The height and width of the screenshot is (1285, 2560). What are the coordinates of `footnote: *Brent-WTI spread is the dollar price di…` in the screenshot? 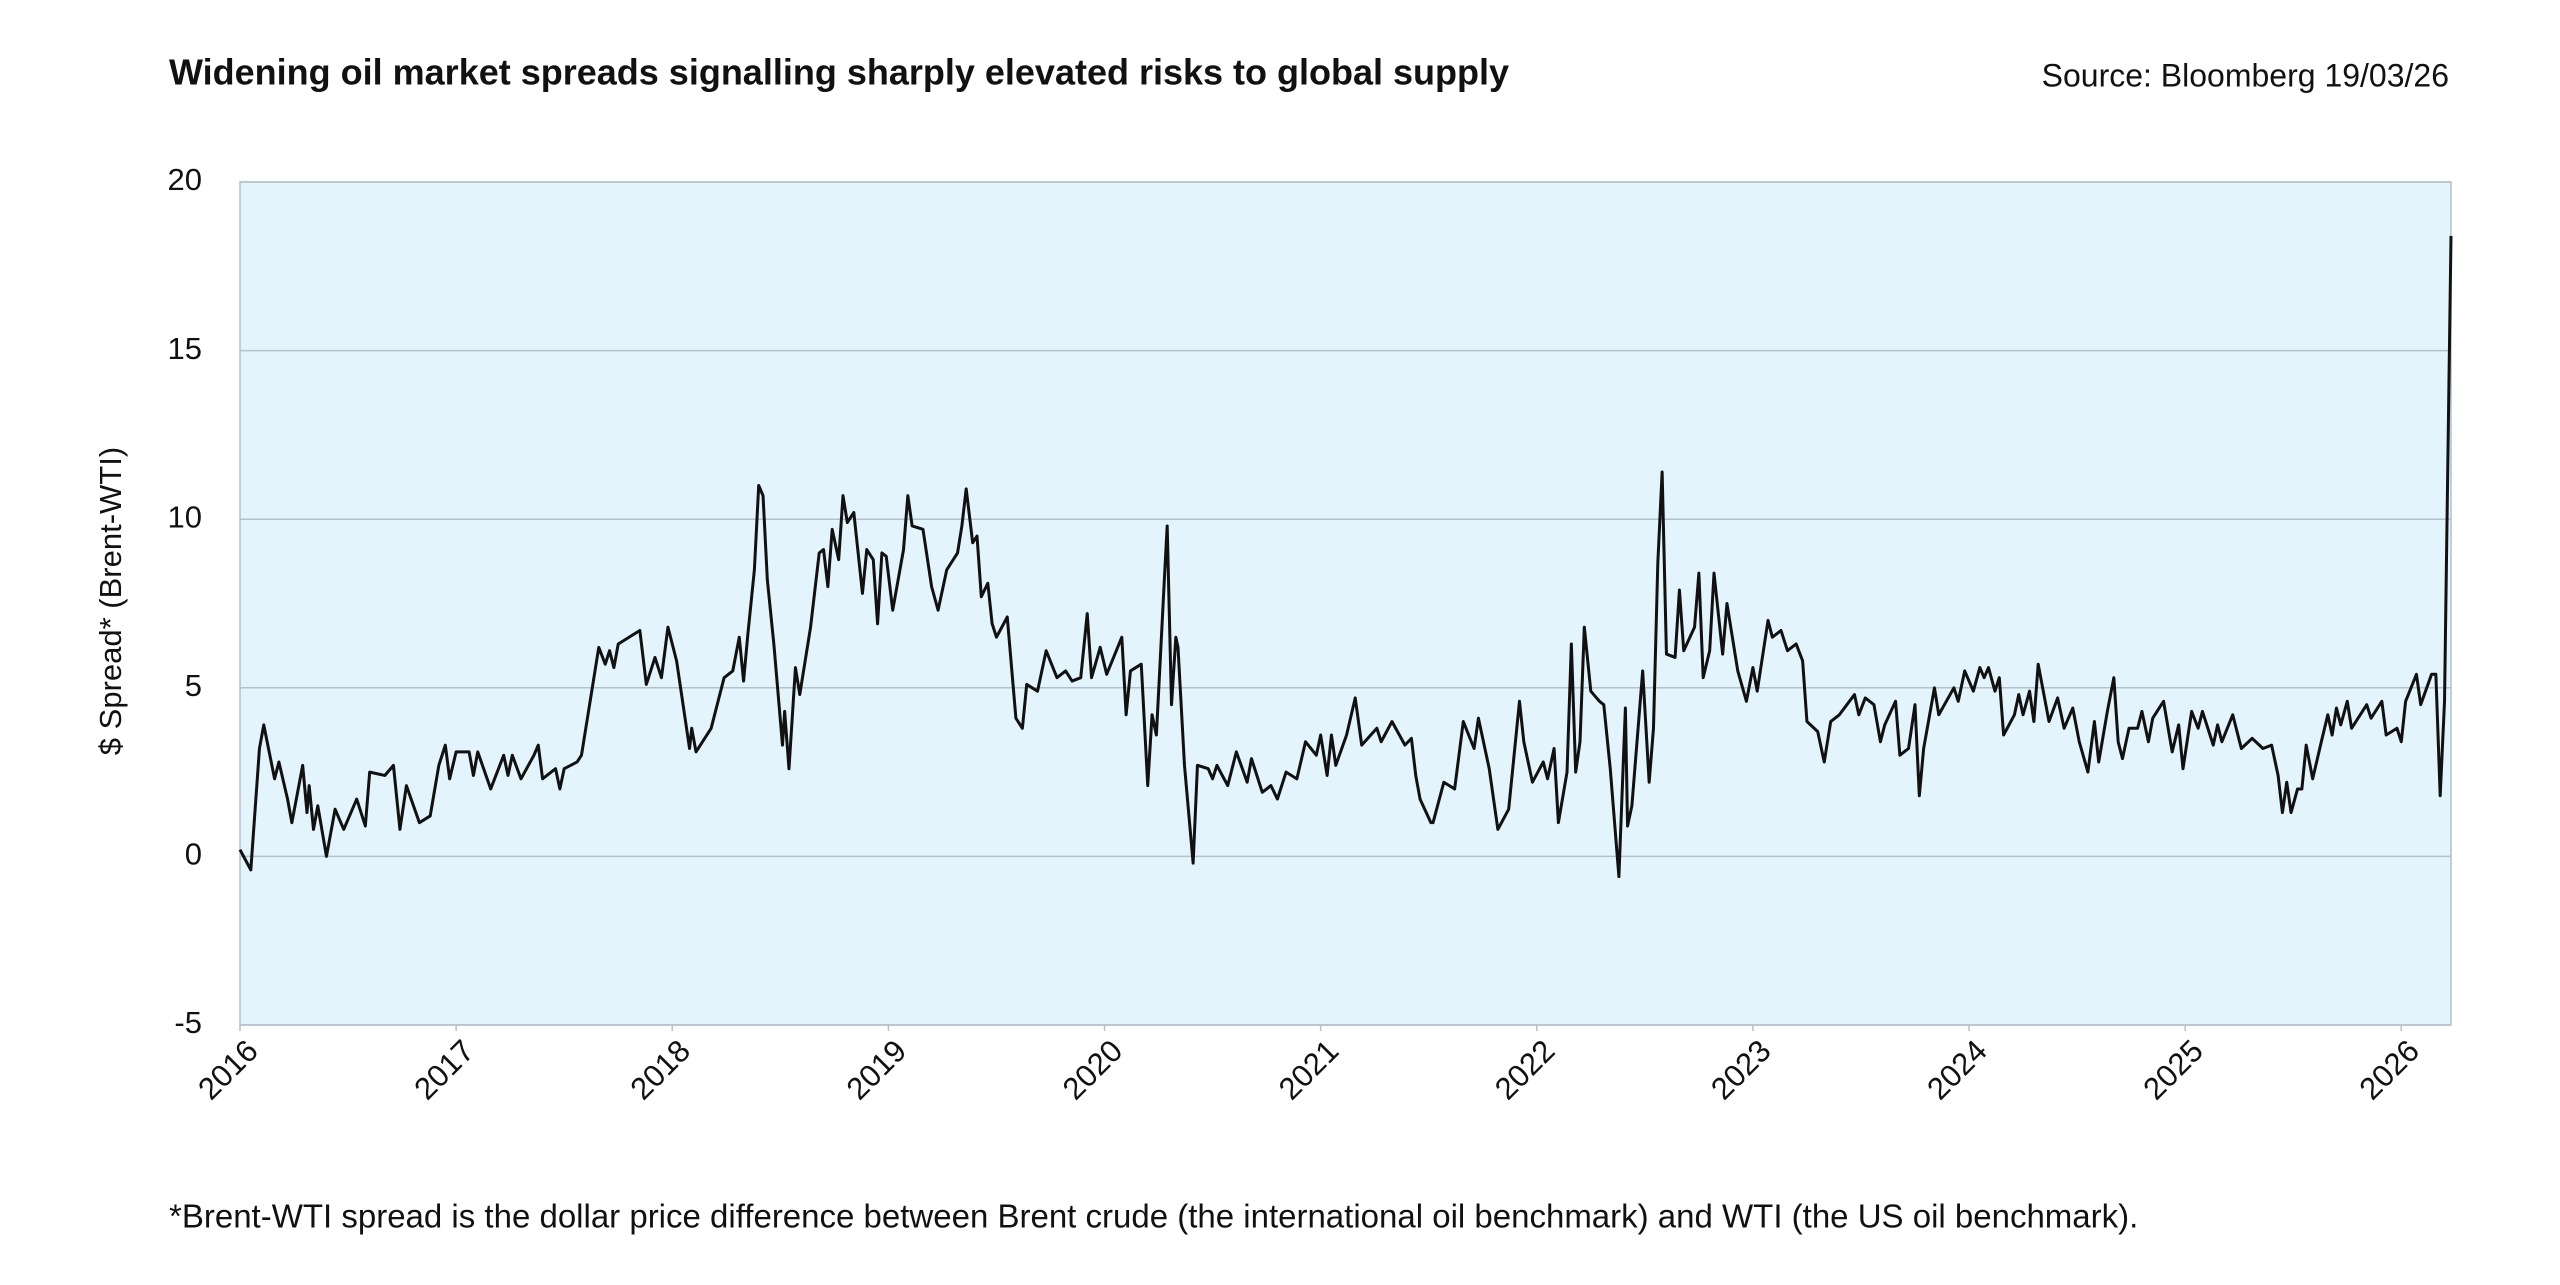 It's located at (1153, 1216).